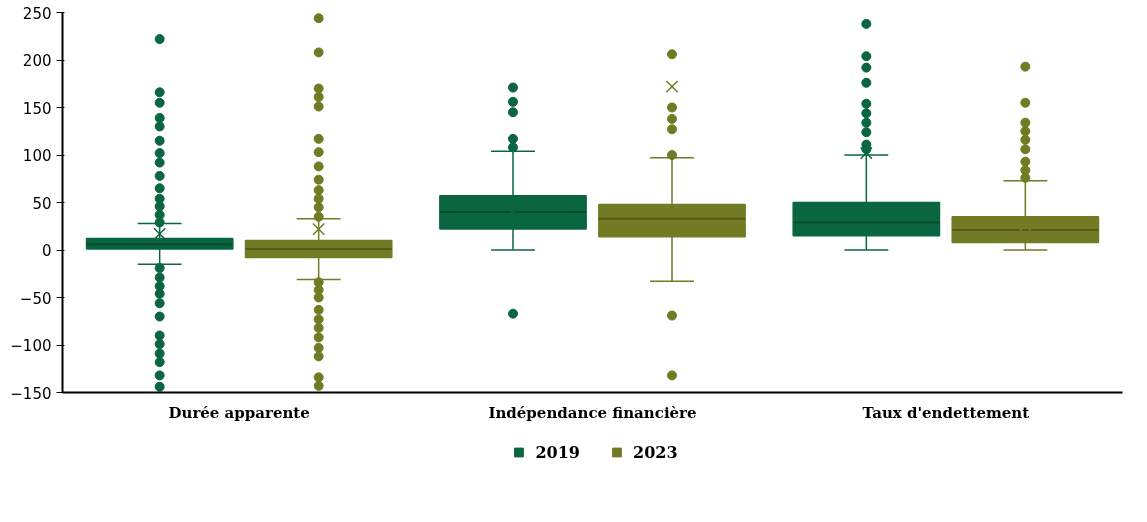 Image resolution: width=1147 pixels, height=522 pixels. What do you see at coordinates (35, 298) in the screenshot?
I see `y-tick-label: −50` at bounding box center [35, 298].